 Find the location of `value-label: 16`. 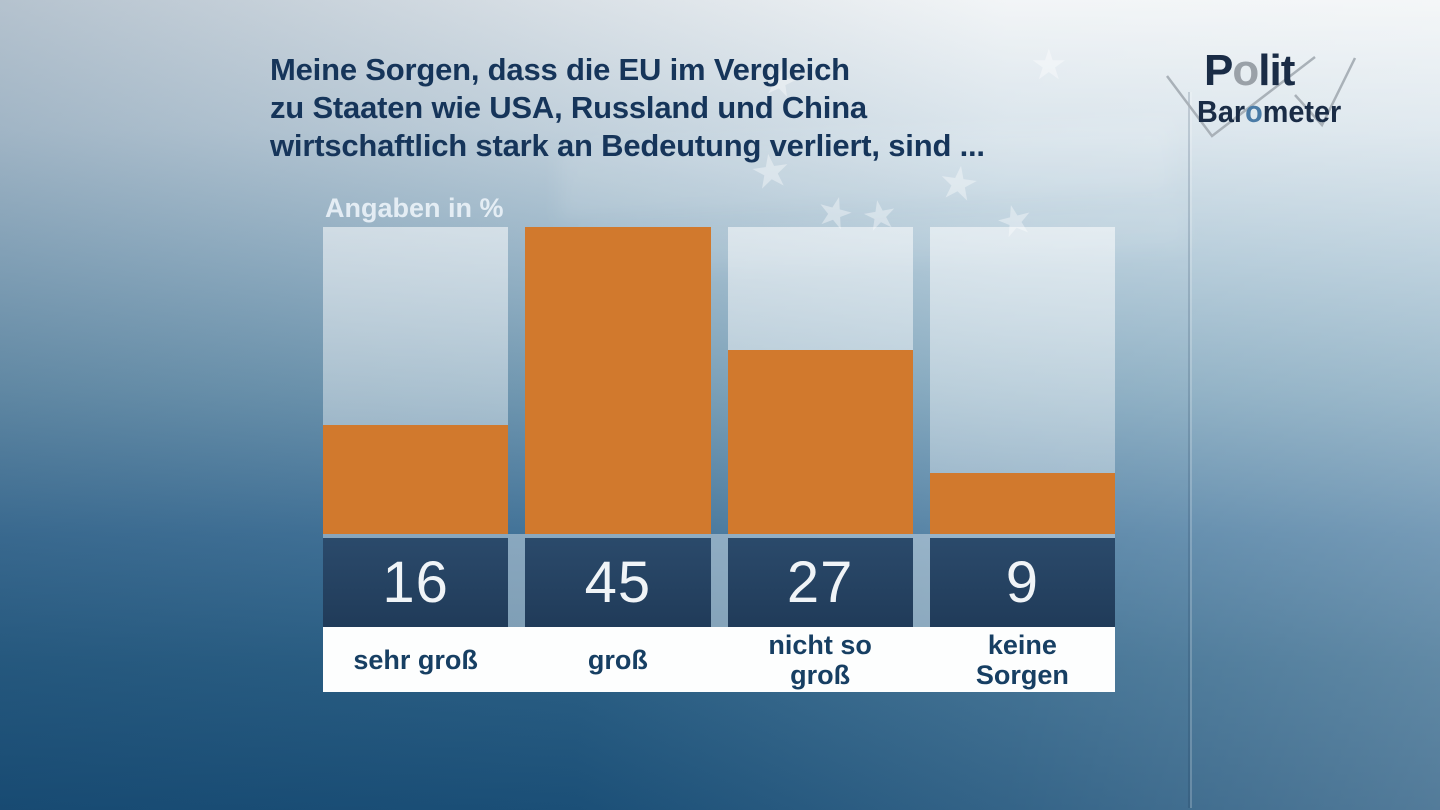

value-label: 16 is located at coordinates (415, 582).